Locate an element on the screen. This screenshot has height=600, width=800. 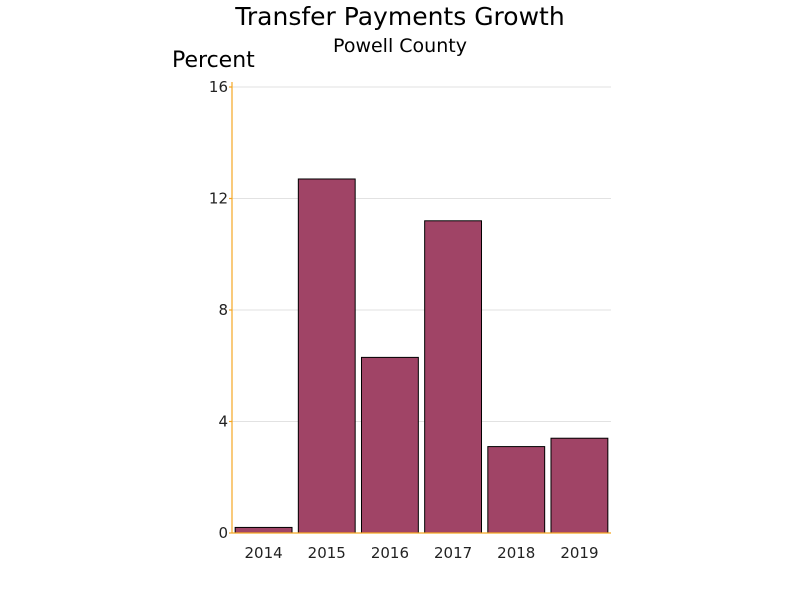
bar-2014 is located at coordinates (263, 530).